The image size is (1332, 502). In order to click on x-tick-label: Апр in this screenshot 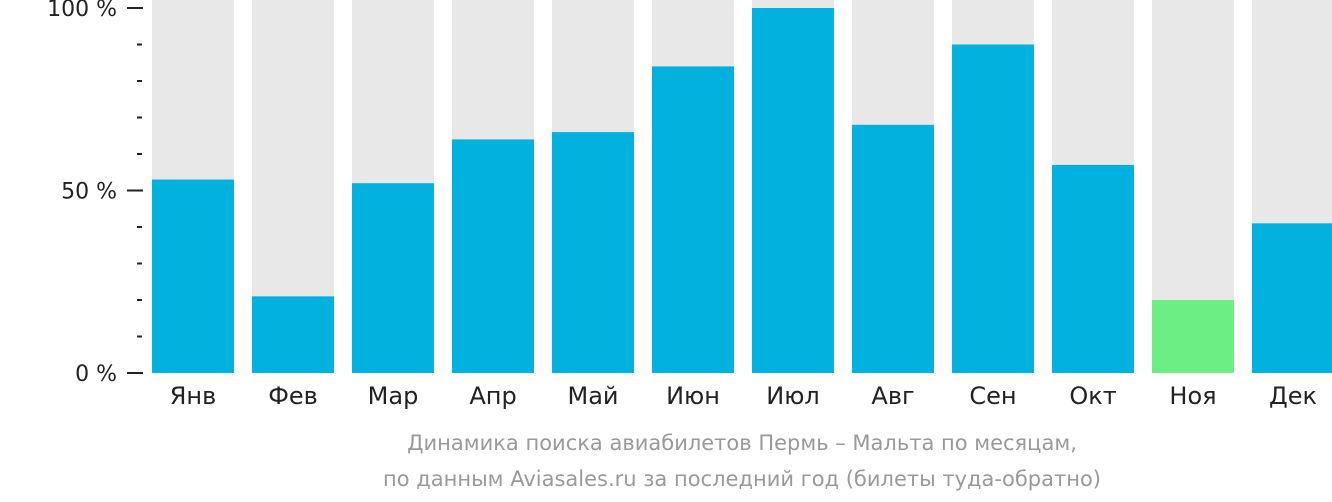, I will do `click(492, 396)`.